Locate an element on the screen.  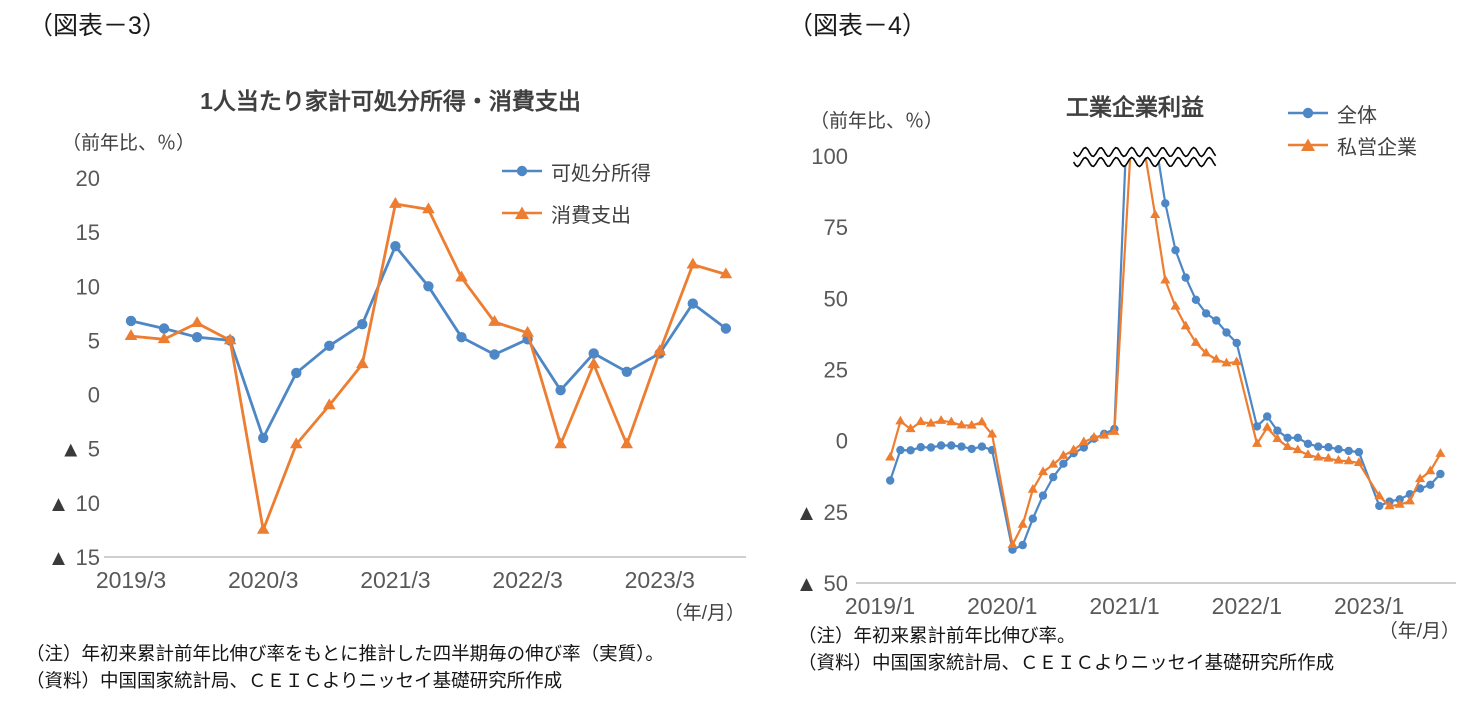
legend-label-private: 私営企業 is located at coordinates (1377, 147).